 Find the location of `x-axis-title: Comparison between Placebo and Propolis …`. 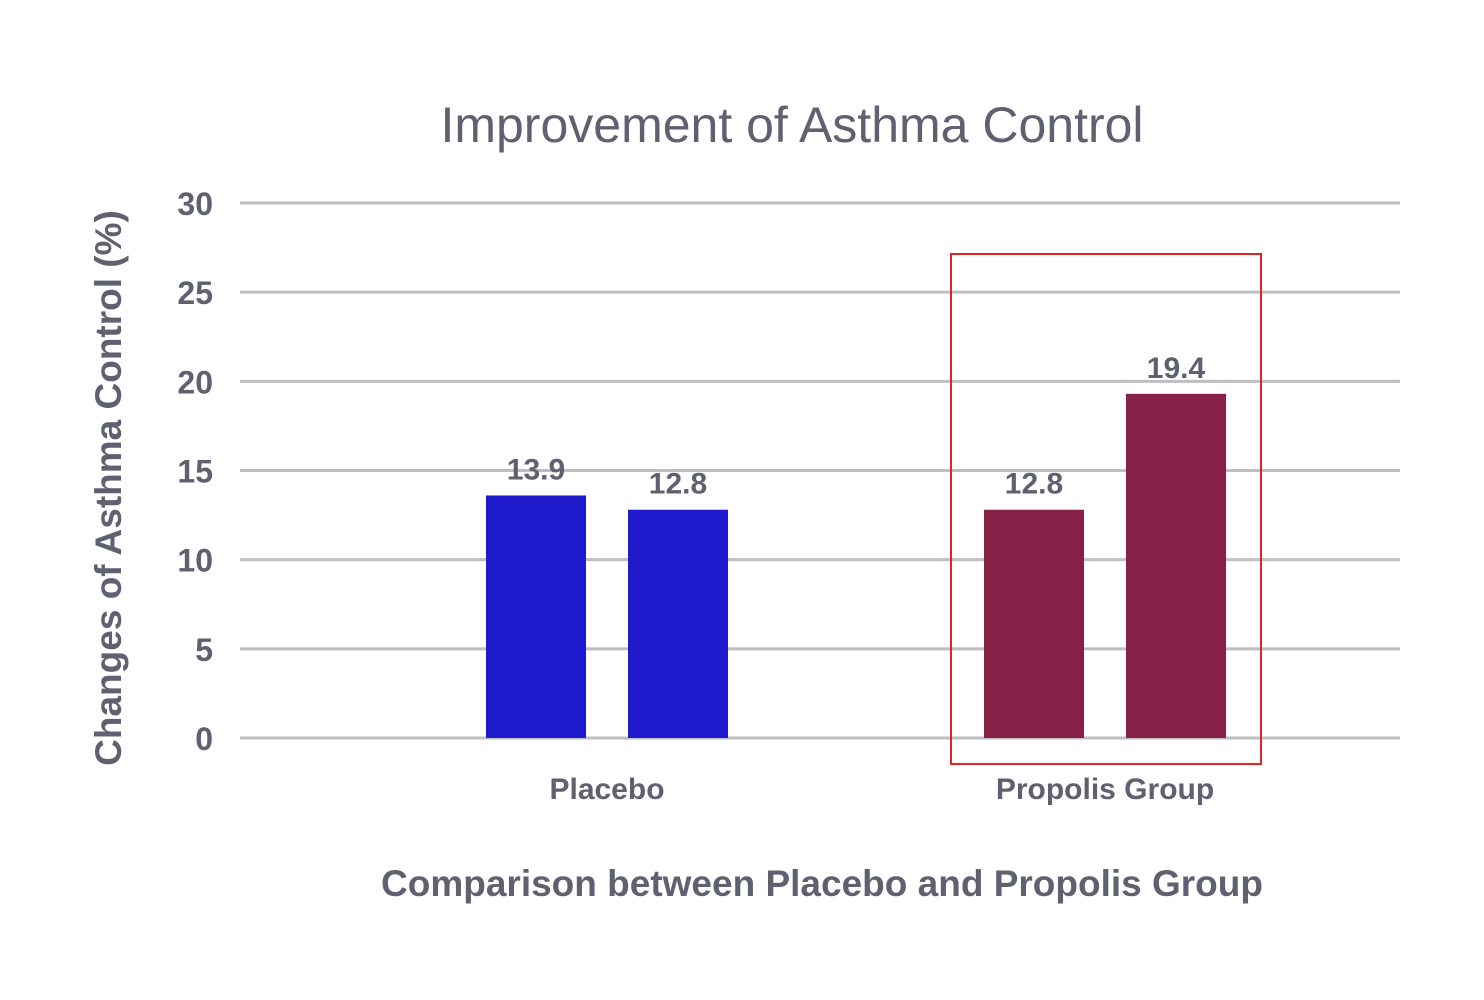

x-axis-title: Comparison between Placebo and Propolis … is located at coordinates (822, 883).